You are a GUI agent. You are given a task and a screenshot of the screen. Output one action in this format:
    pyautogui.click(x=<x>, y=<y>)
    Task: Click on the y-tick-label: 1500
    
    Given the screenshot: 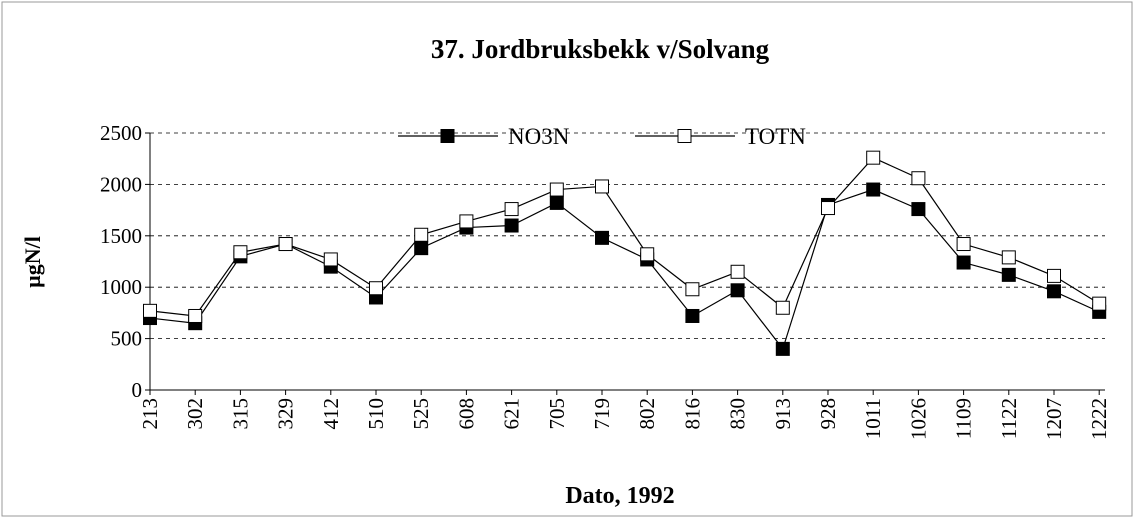 What is the action you would take?
    pyautogui.click(x=121, y=236)
    